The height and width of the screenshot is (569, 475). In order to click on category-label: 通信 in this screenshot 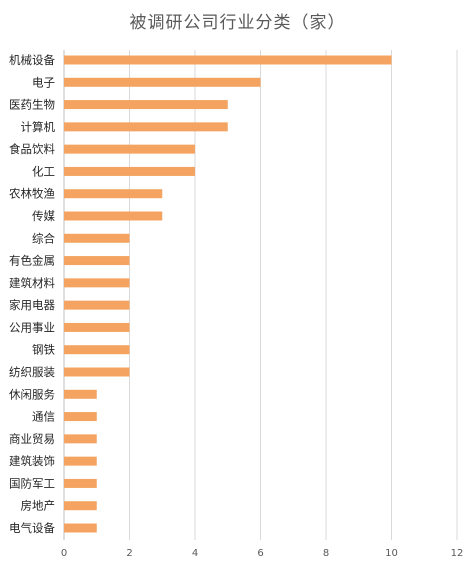, I will do `click(43, 417)`.